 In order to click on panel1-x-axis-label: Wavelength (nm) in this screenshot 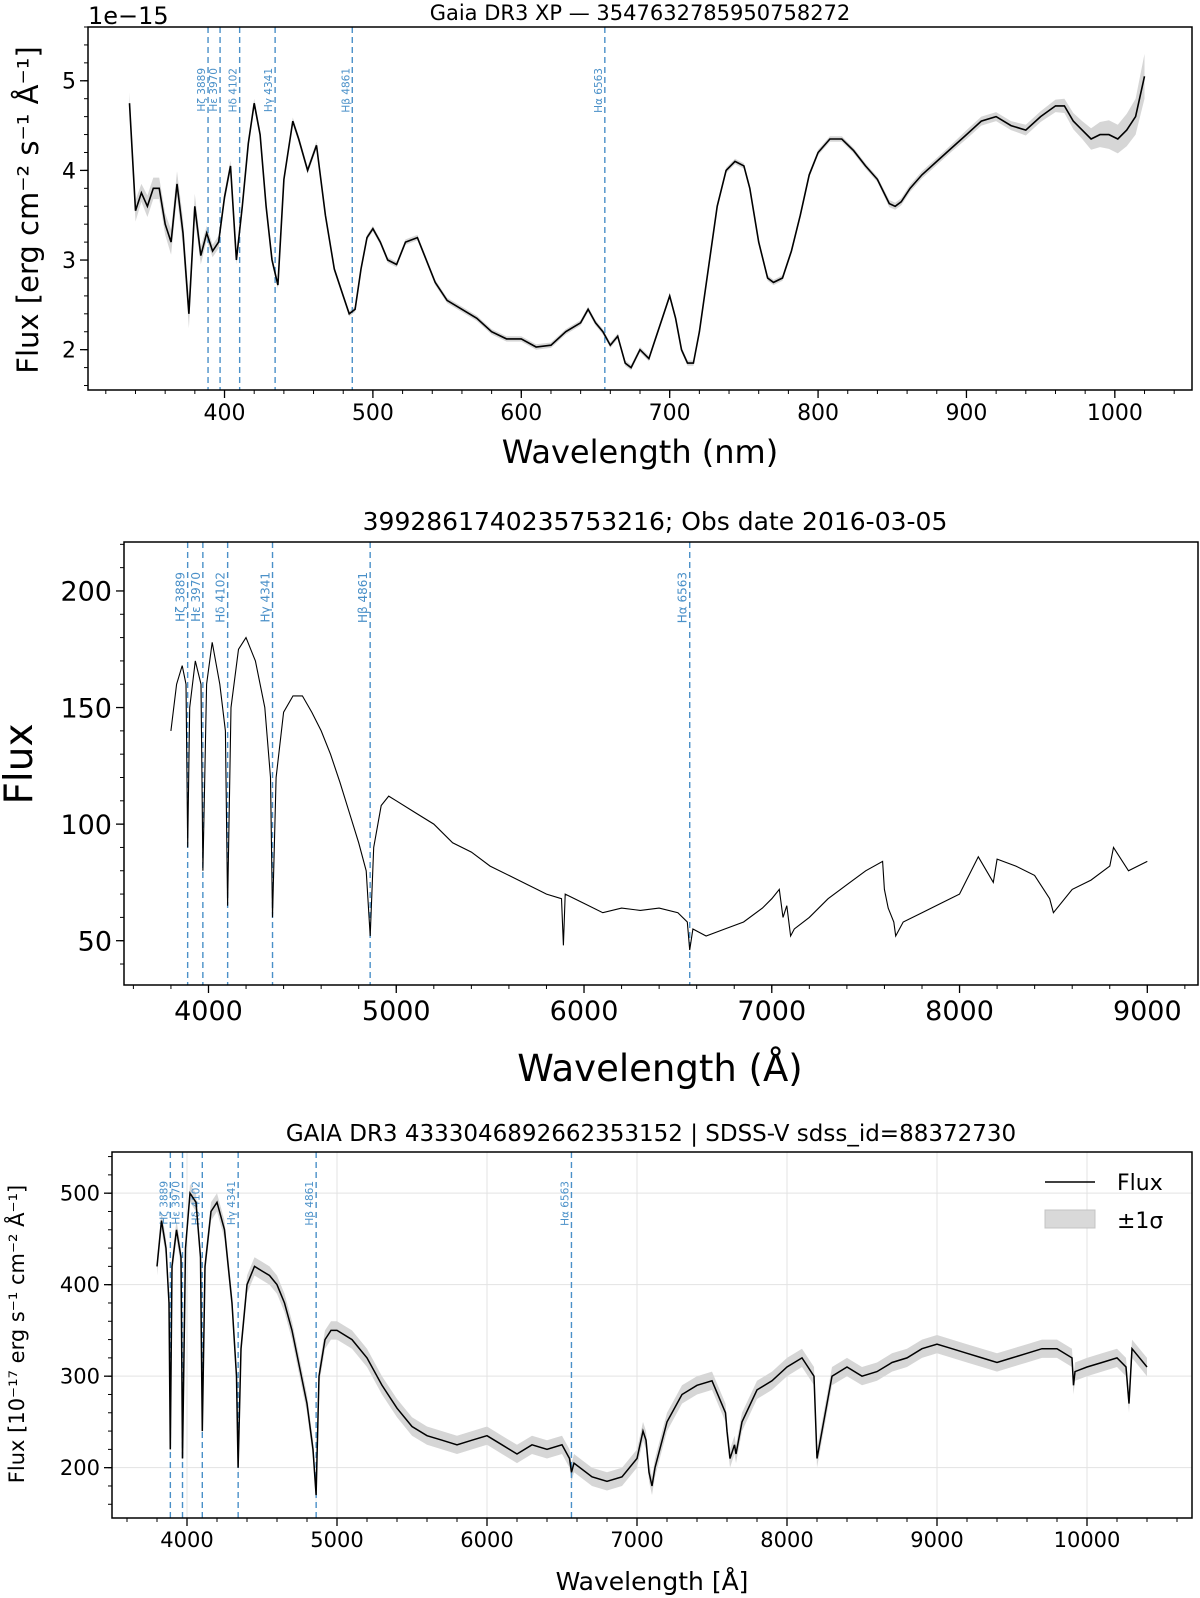, I will do `click(640, 452)`.